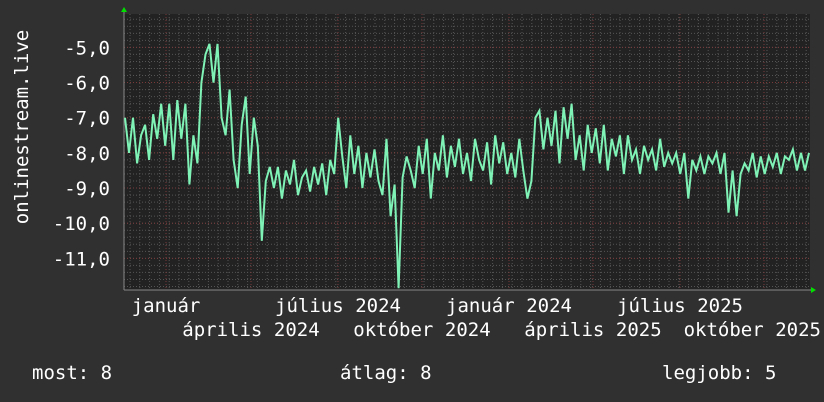  What do you see at coordinates (81, 224) in the screenshot?
I see `y-tick-label: -10,0` at bounding box center [81, 224].